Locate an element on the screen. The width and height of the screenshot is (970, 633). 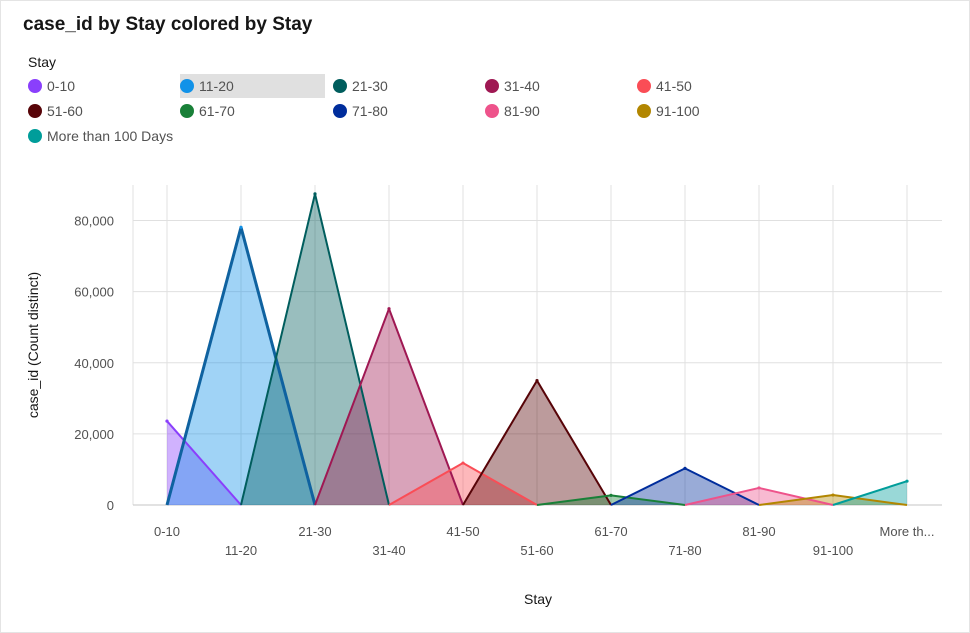
legend-item-91-100: 91-100 is located at coordinates (668, 111).